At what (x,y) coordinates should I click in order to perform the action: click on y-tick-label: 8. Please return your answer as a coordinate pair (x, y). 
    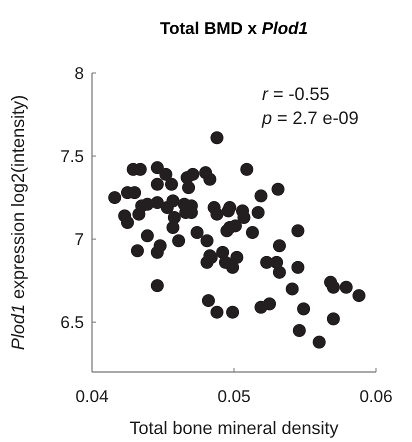
    Looking at the image, I should click on (79, 73).